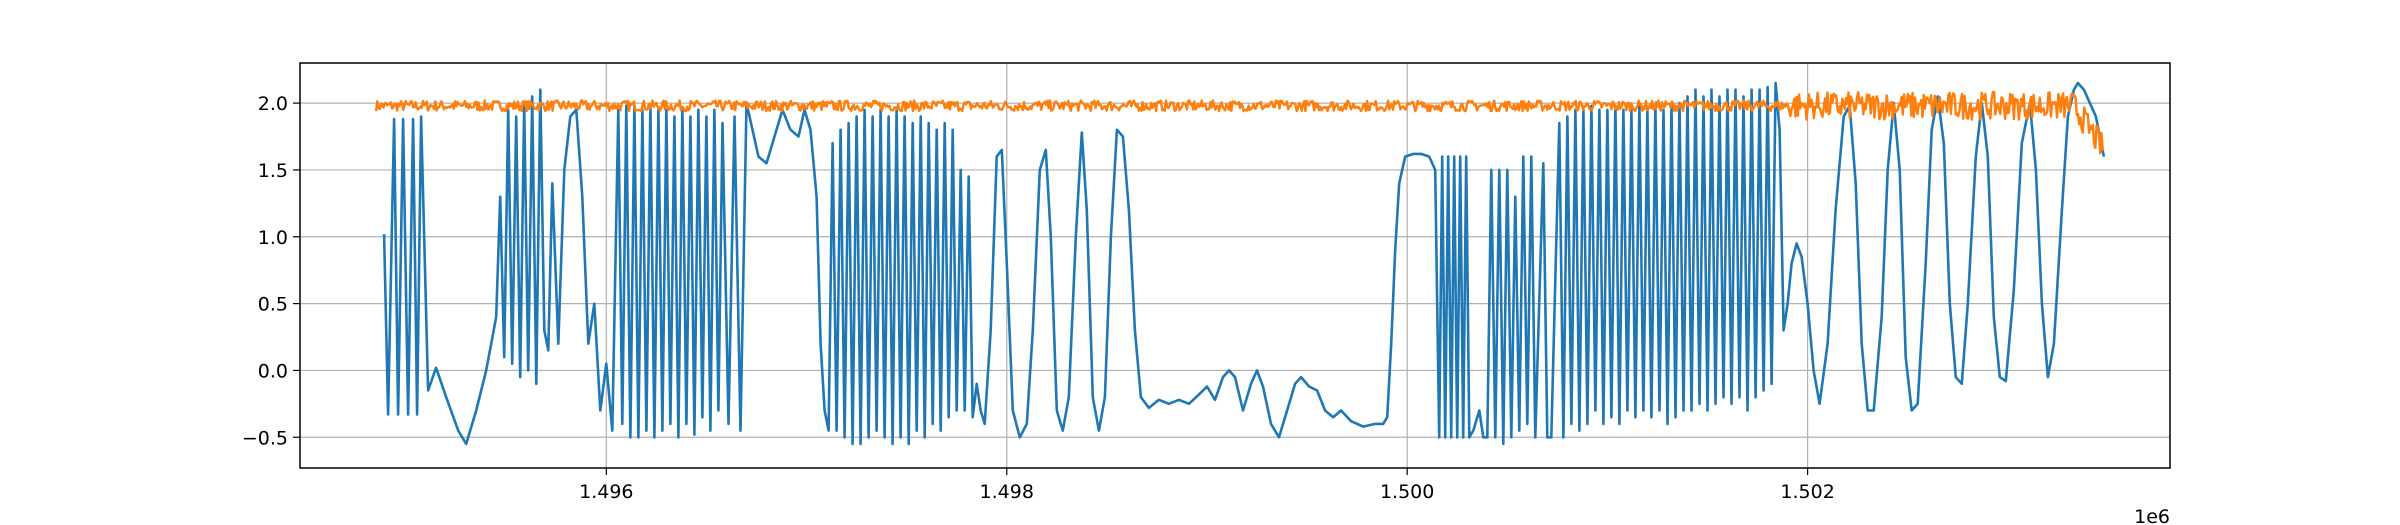 Image resolution: width=2400 pixels, height=525 pixels. Describe the element at coordinates (265, 438) in the screenshot. I see `y-tick-label: −0.5` at that location.